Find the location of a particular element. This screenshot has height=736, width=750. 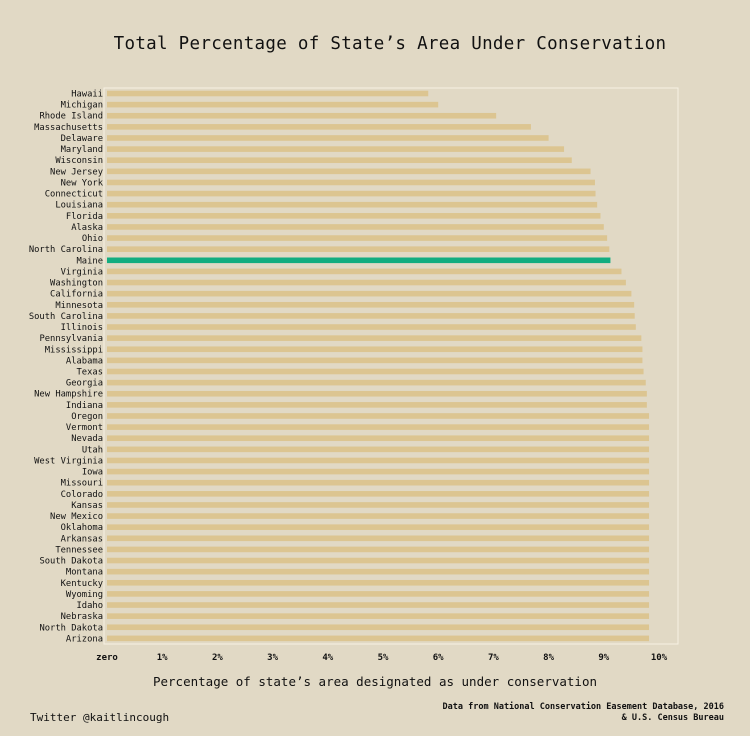

category-label: Alaska is located at coordinates (87, 228).